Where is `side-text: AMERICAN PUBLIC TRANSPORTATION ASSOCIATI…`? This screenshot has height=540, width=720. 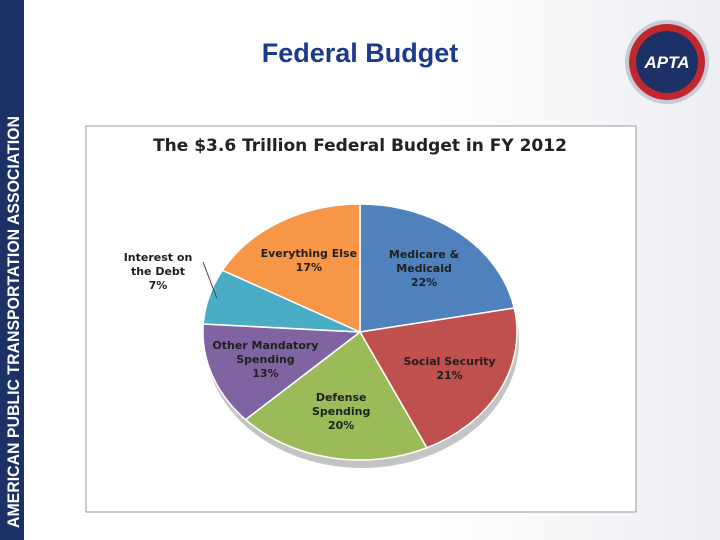 side-text: AMERICAN PUBLIC TRANSPORTATION ASSOCIATI… is located at coordinates (13, 322).